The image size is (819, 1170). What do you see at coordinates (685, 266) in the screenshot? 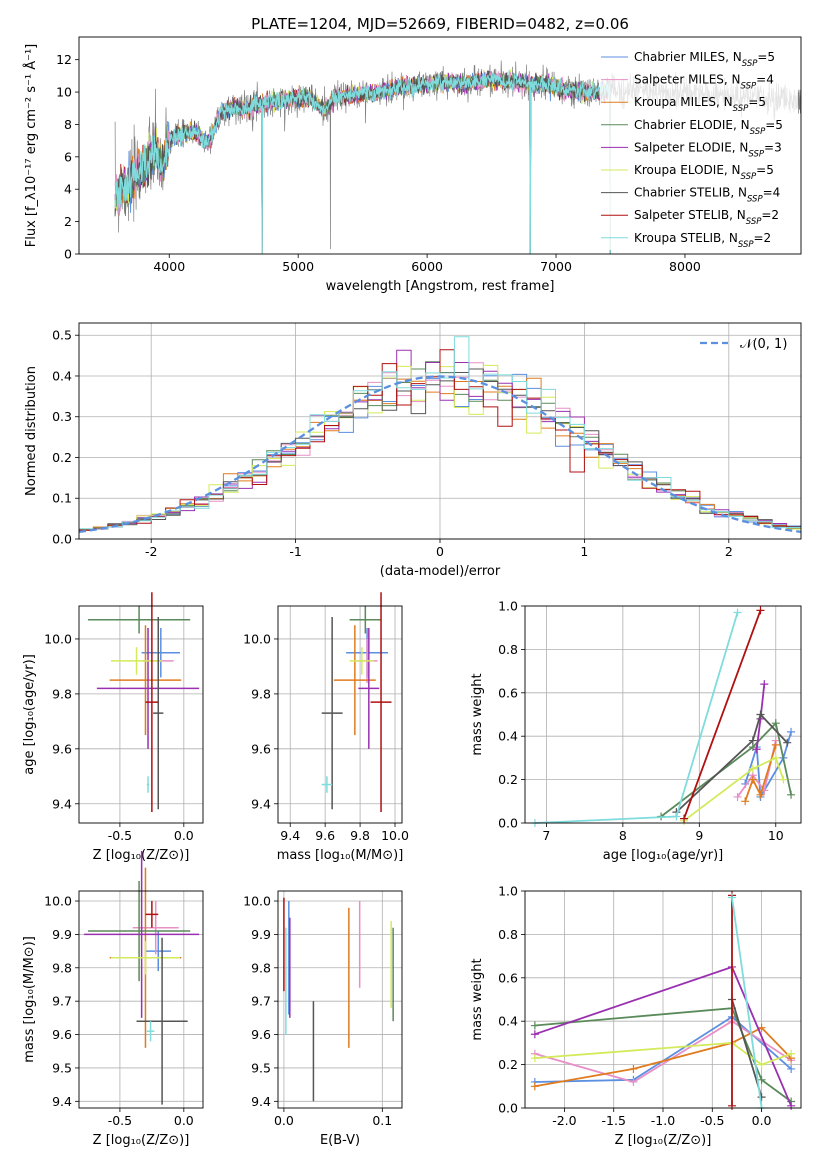
I see `x-tick-label: 8000` at bounding box center [685, 266].